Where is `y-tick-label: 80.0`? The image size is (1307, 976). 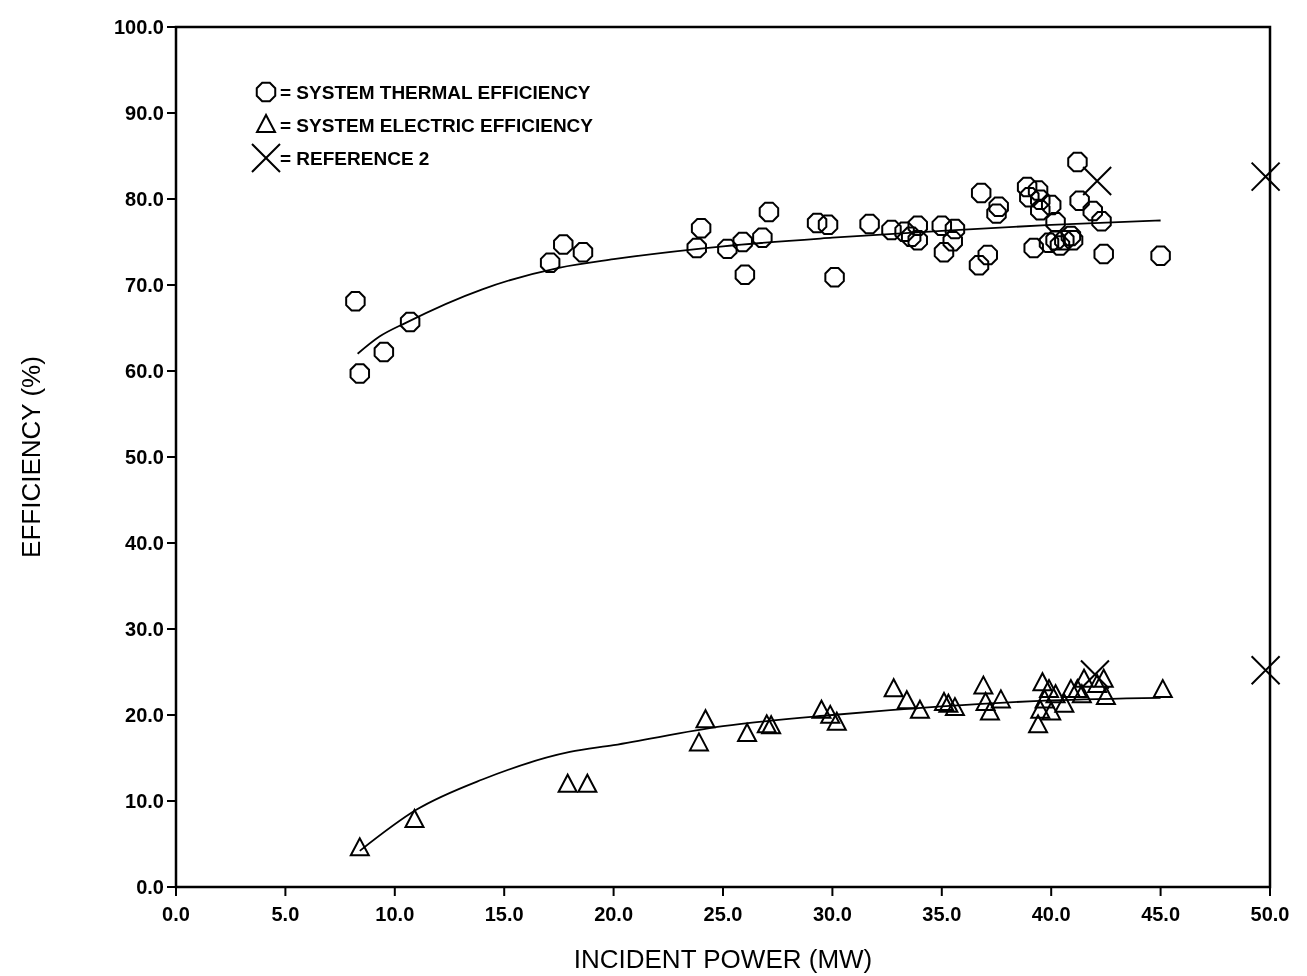 y-tick-label: 80.0 is located at coordinates (144, 199).